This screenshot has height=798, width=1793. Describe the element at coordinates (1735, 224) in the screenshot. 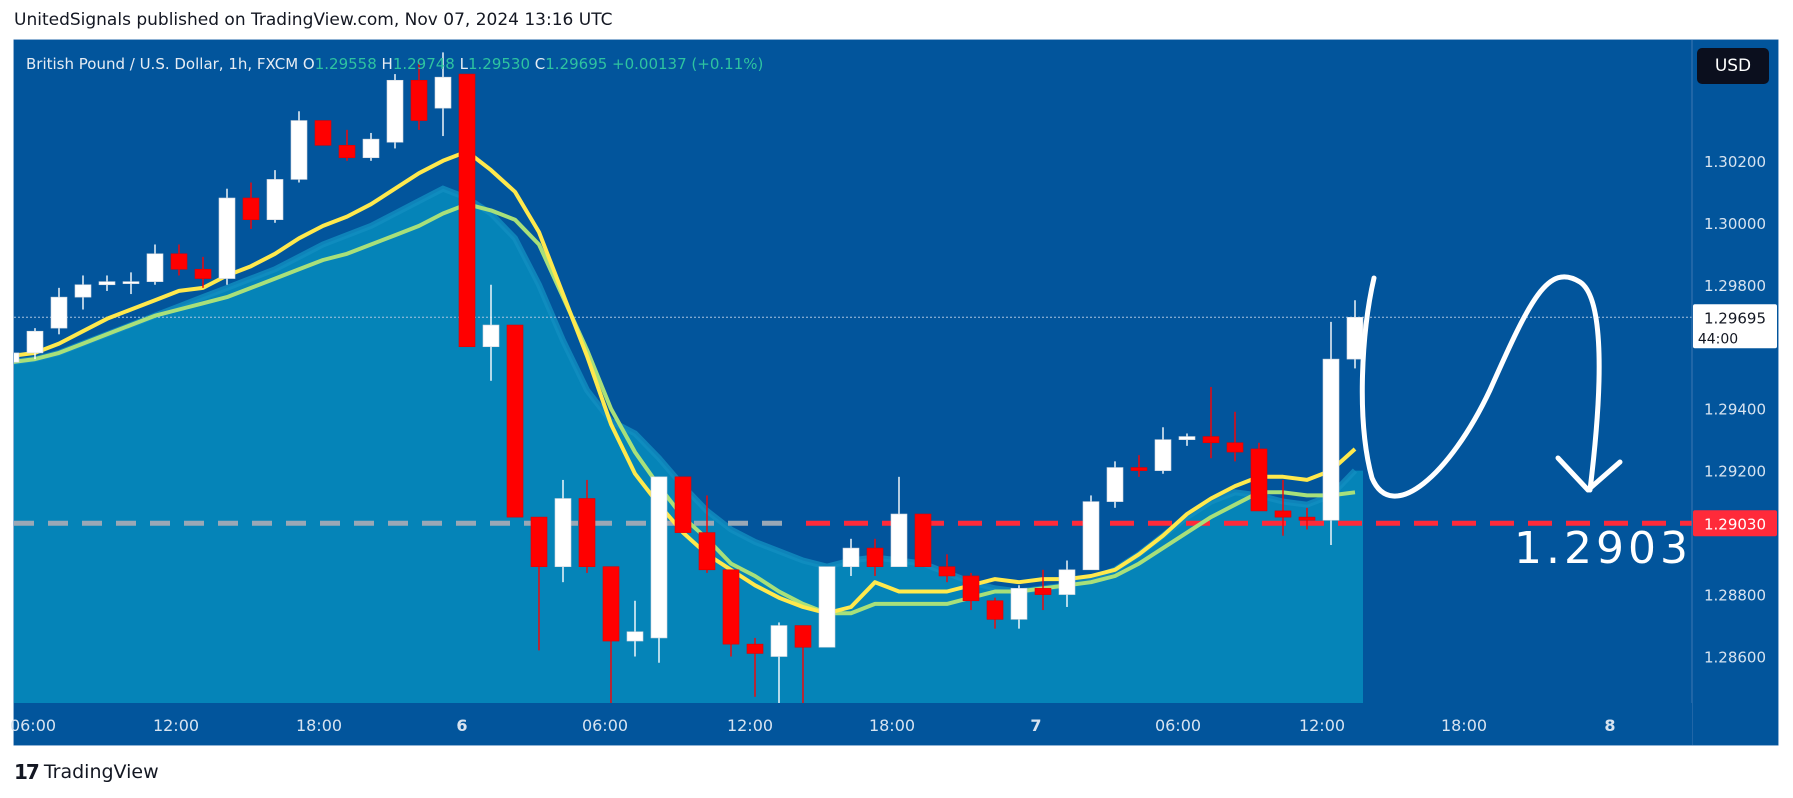

I see `y-tick-label: 1.30000` at that location.